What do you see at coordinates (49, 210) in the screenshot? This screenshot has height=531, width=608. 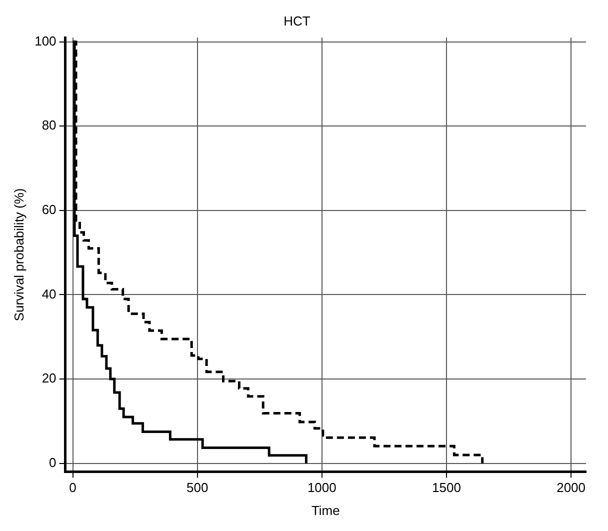 I see `y-tick-label: 60` at bounding box center [49, 210].